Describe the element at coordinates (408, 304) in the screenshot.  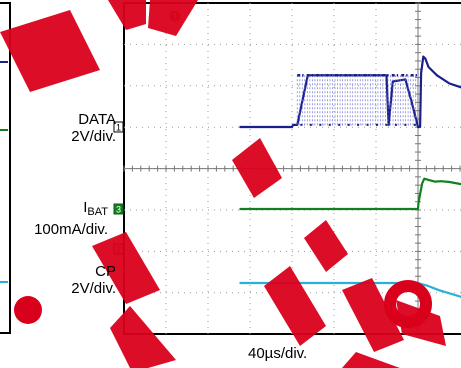
I see `watermark-loop` at that location.